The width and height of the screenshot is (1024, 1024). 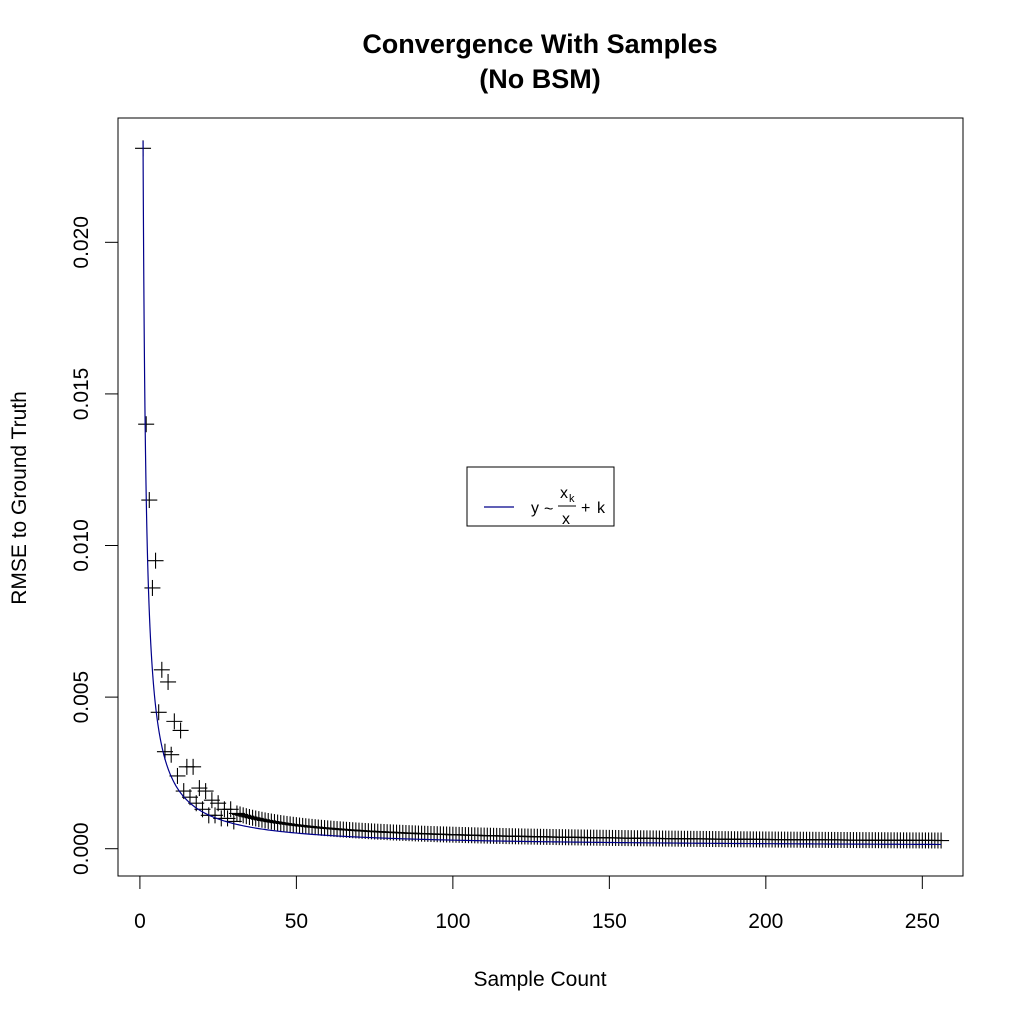 What do you see at coordinates (94, 545) in the screenshot?
I see `y-axis: 0.000 0.005 0.010 0.015 0.020` at bounding box center [94, 545].